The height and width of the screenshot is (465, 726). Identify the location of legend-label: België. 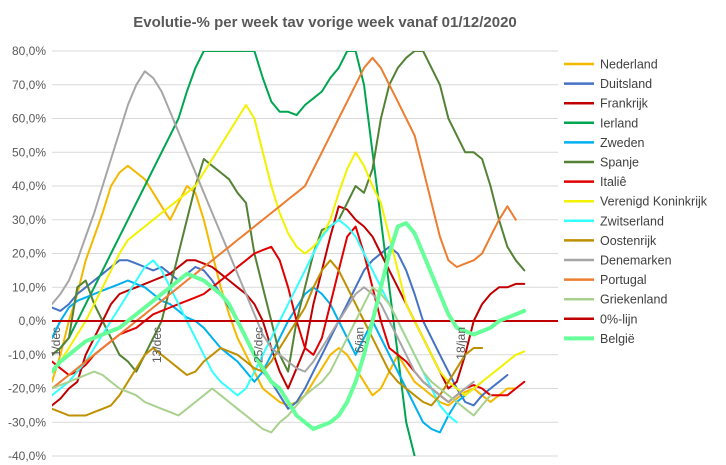
(617, 339).